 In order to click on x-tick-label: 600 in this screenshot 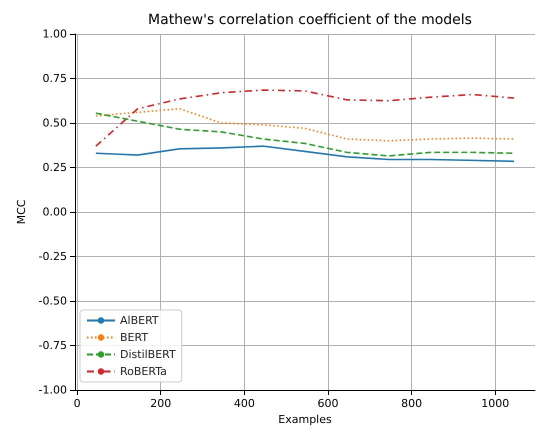, I will do `click(328, 403)`.